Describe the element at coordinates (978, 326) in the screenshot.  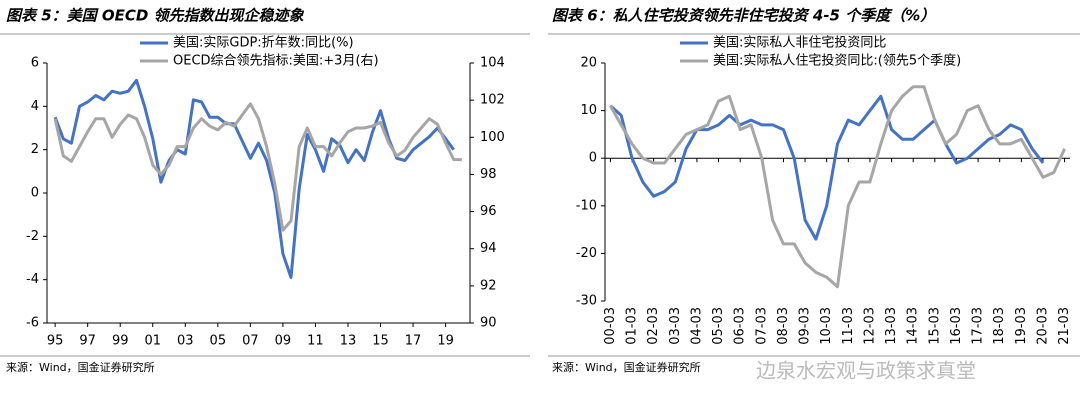
I see `x-tick-label: 17-03` at that location.